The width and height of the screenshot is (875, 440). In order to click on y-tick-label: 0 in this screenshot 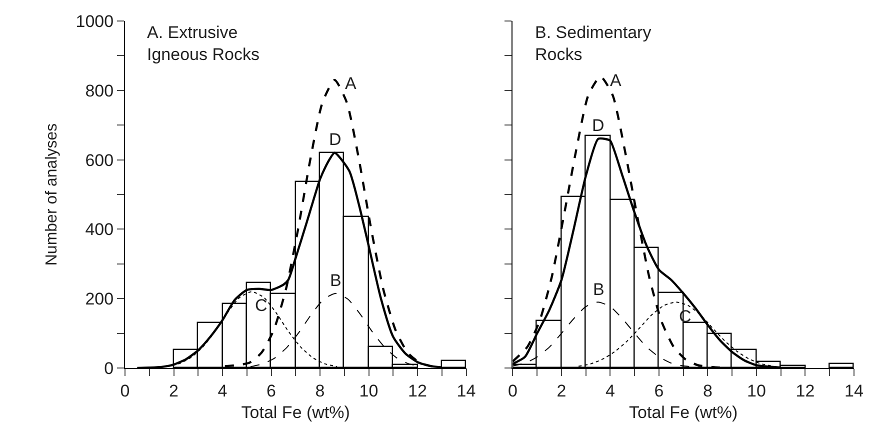, I will do `click(109, 368)`.